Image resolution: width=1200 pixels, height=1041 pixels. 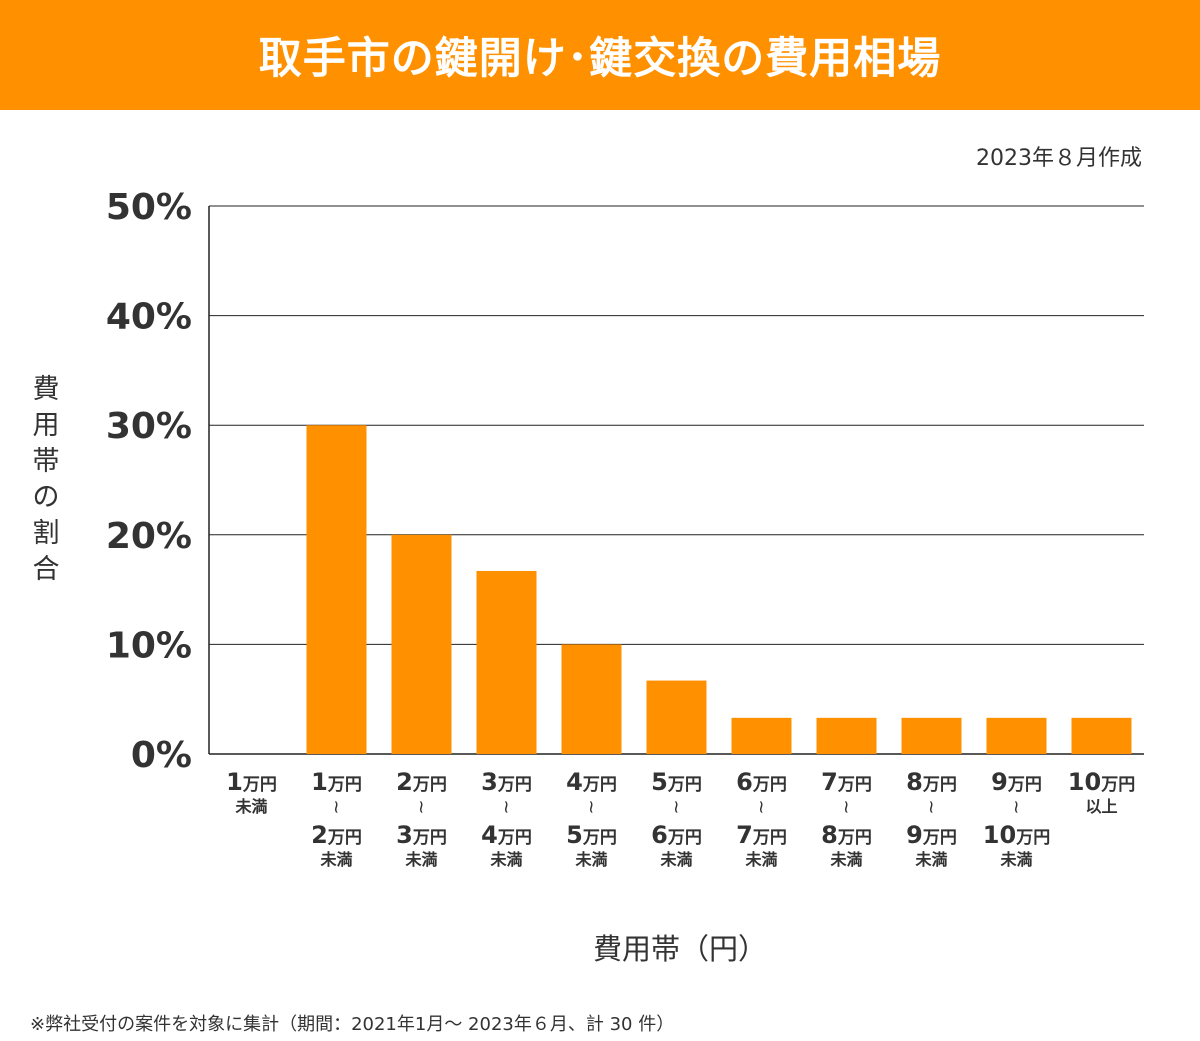 I want to click on y-tick-label: 20%, so click(x=149, y=536).